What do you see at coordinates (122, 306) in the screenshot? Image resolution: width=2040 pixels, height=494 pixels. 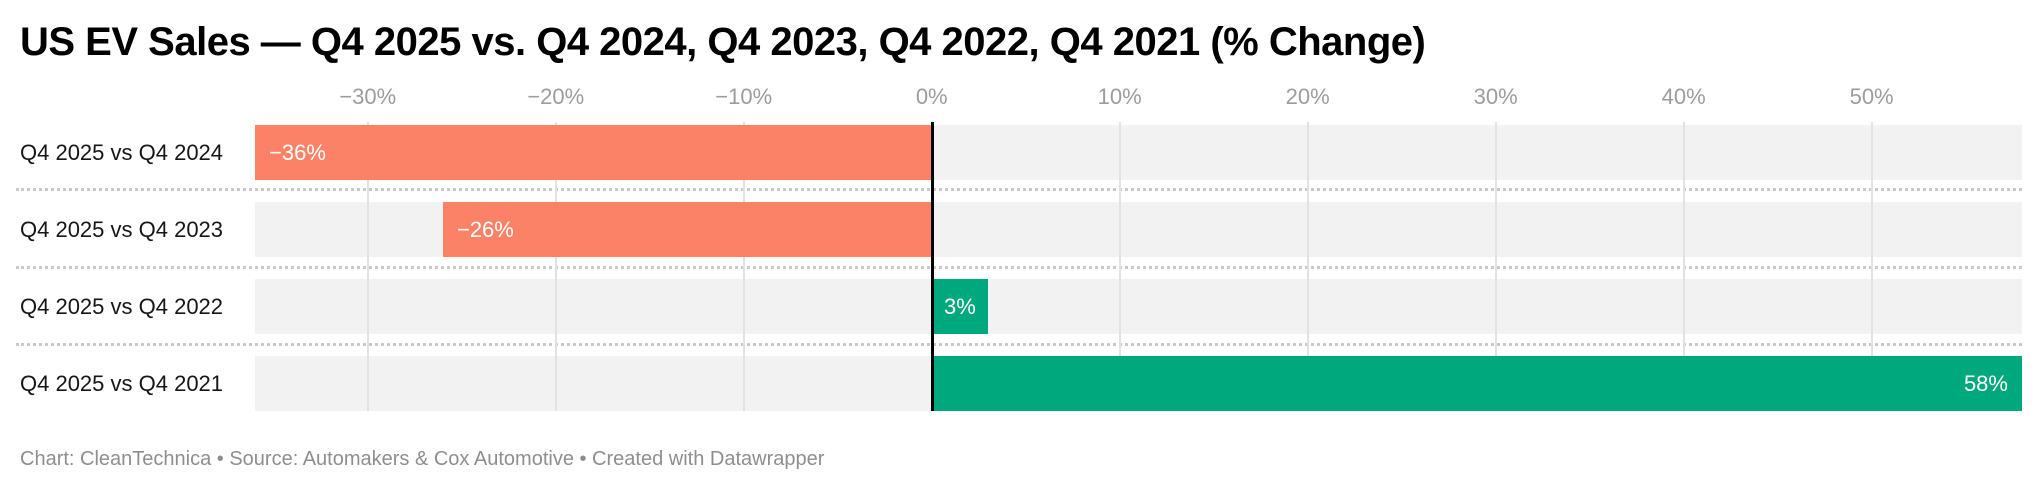 I see `category-label: Q4 2025 vs Q4 2022` at bounding box center [122, 306].